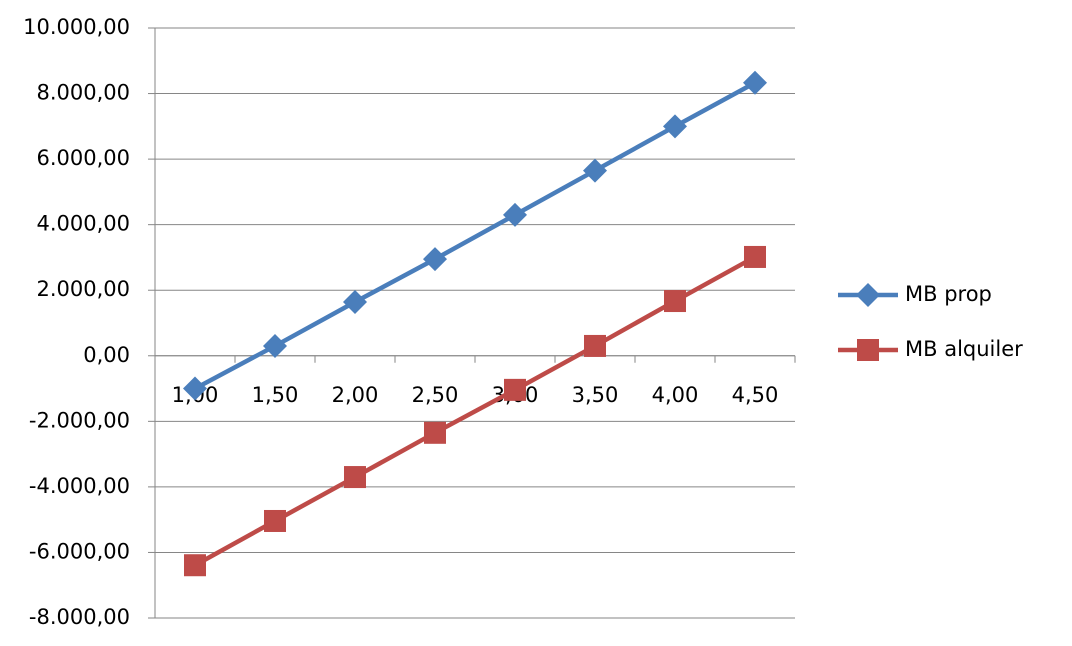 This screenshot has width=1072, height=646. I want to click on y-tick-label: -6.000,00, so click(79, 551).